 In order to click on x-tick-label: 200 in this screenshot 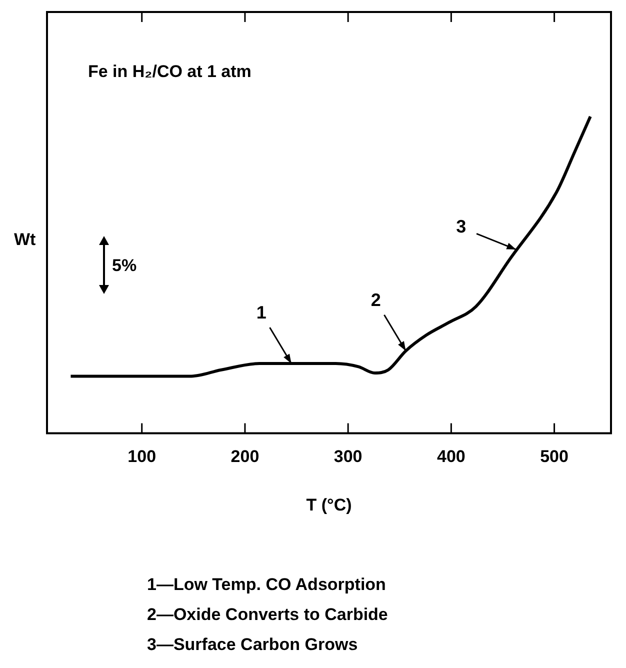, I will do `click(245, 456)`.